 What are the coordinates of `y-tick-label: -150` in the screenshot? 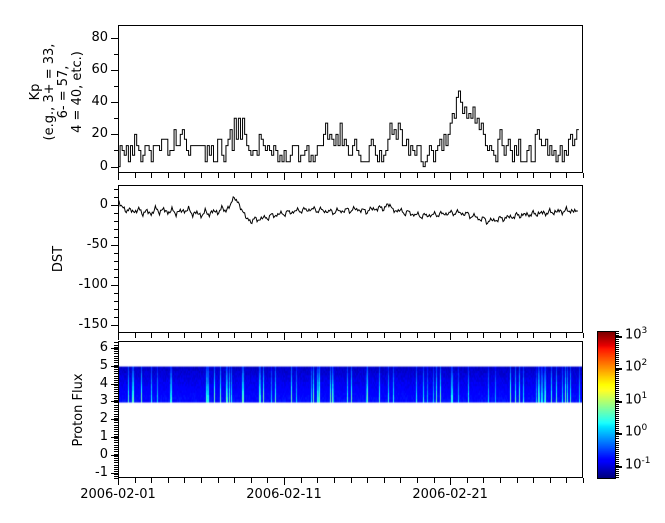 It's located at (93, 324).